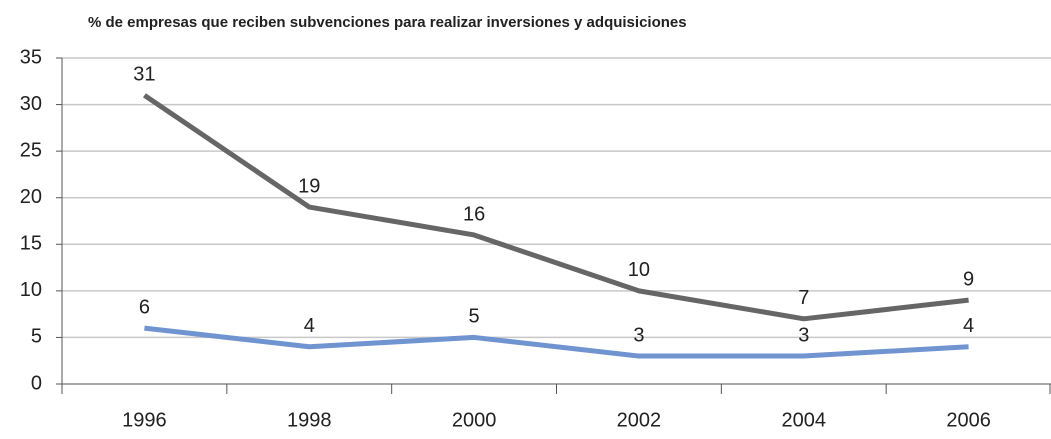  I want to click on x-tick-label: 1998, so click(309, 420).